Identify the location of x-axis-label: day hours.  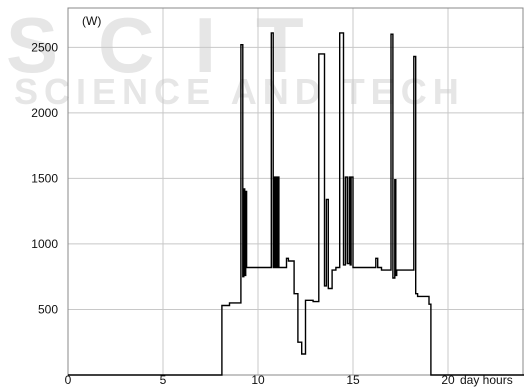
(486, 380).